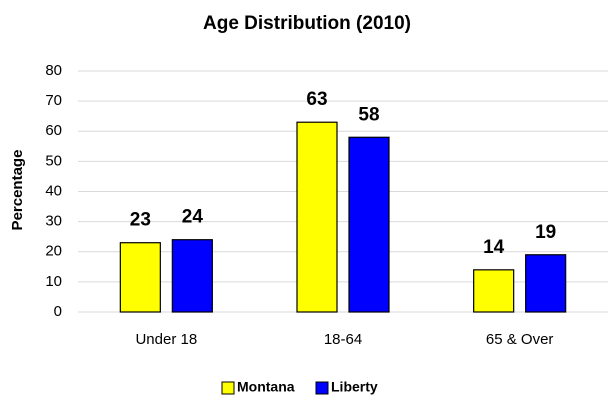  I want to click on y-tick-label: 0, so click(58, 311).